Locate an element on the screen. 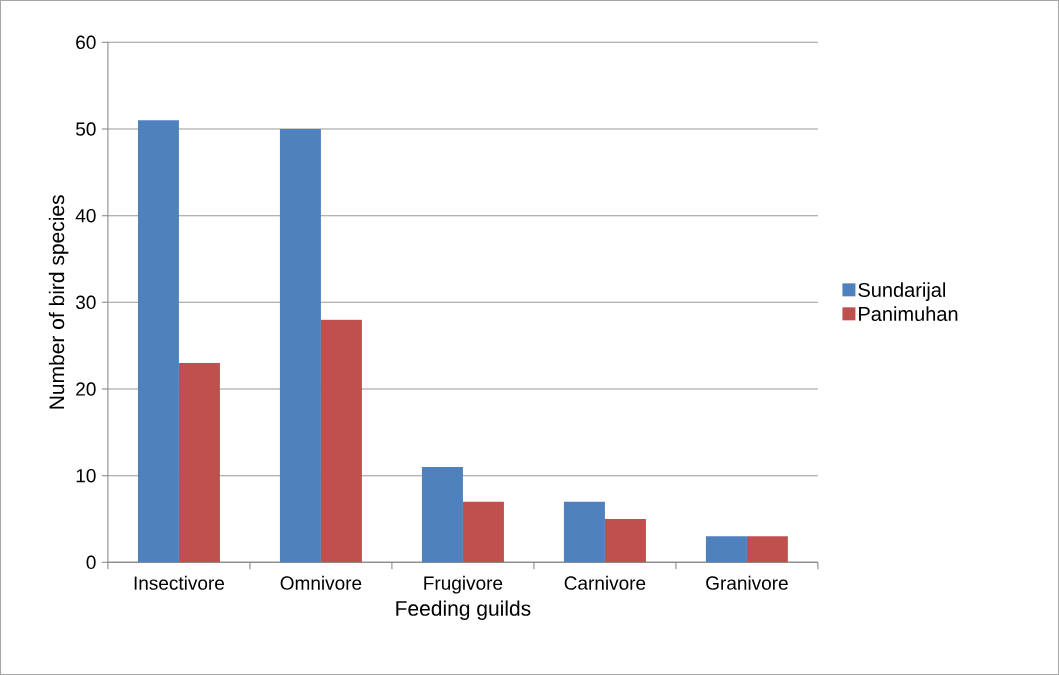  x-tick-label: Granivore is located at coordinates (747, 582).